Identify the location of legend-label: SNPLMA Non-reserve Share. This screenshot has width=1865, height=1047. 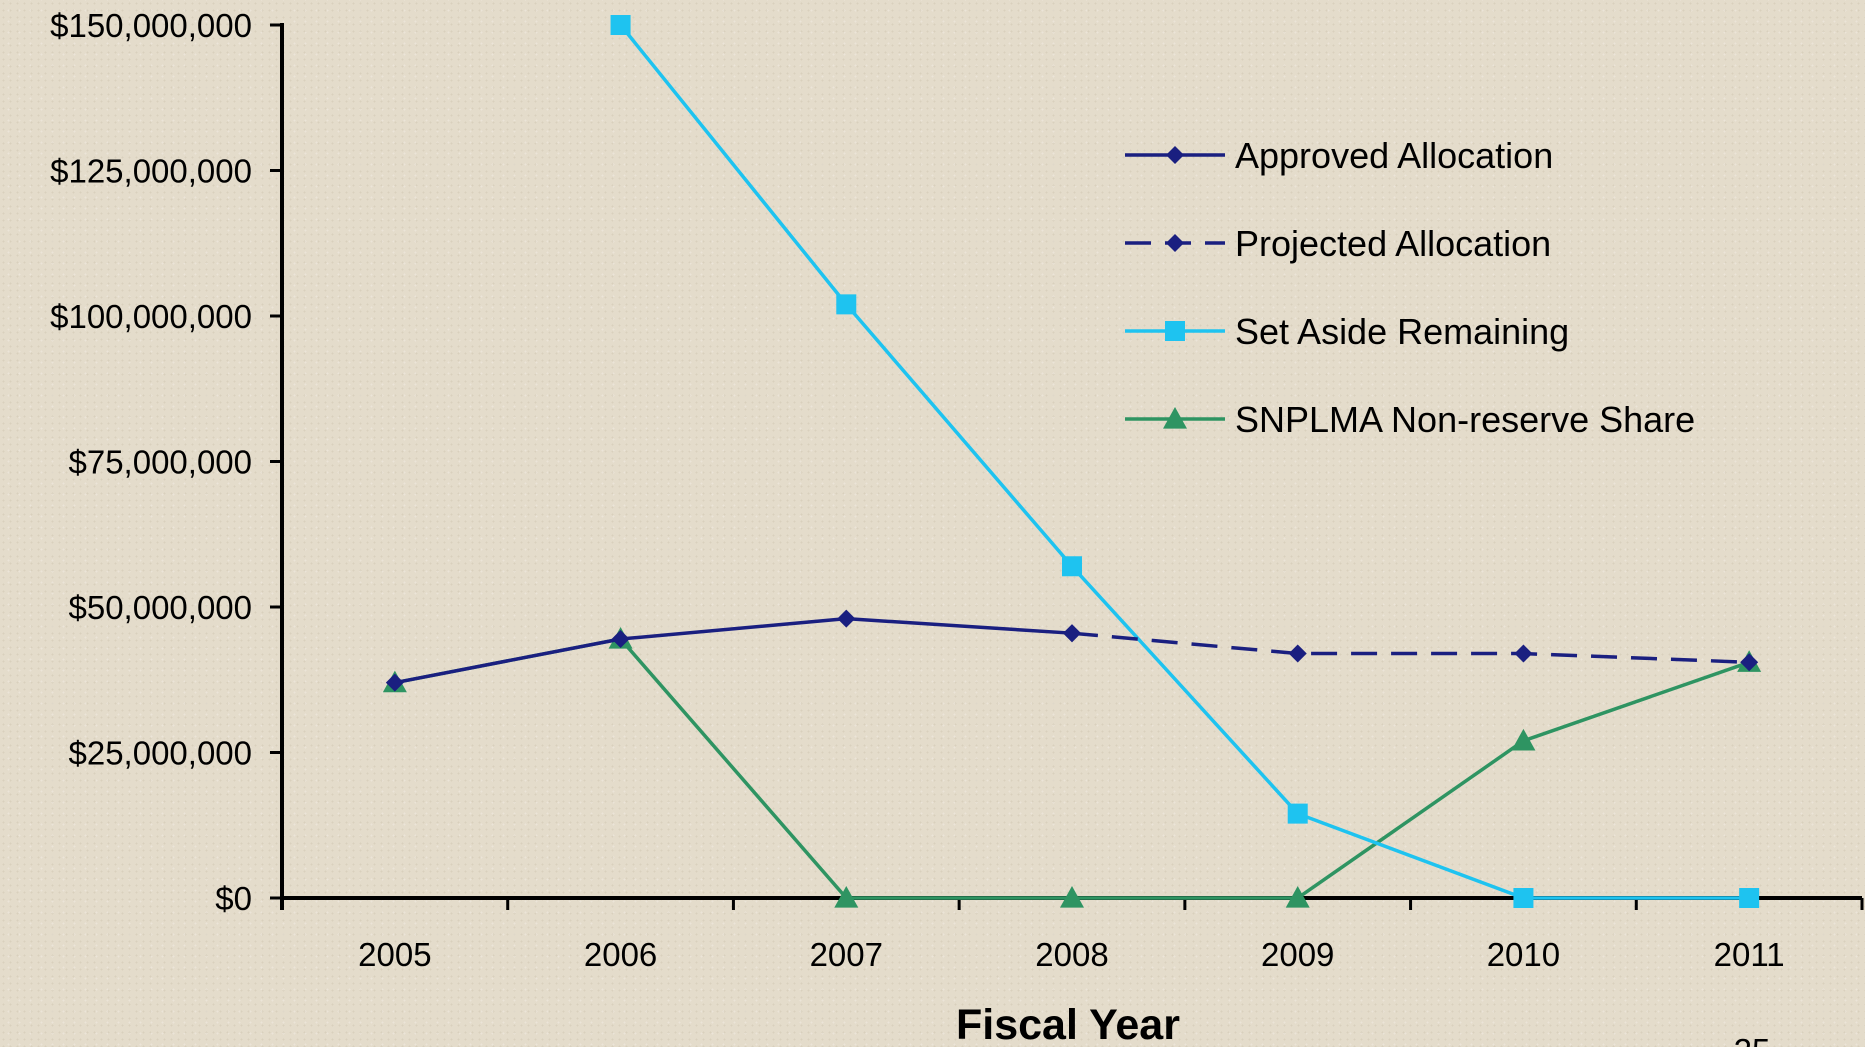
(1465, 419).